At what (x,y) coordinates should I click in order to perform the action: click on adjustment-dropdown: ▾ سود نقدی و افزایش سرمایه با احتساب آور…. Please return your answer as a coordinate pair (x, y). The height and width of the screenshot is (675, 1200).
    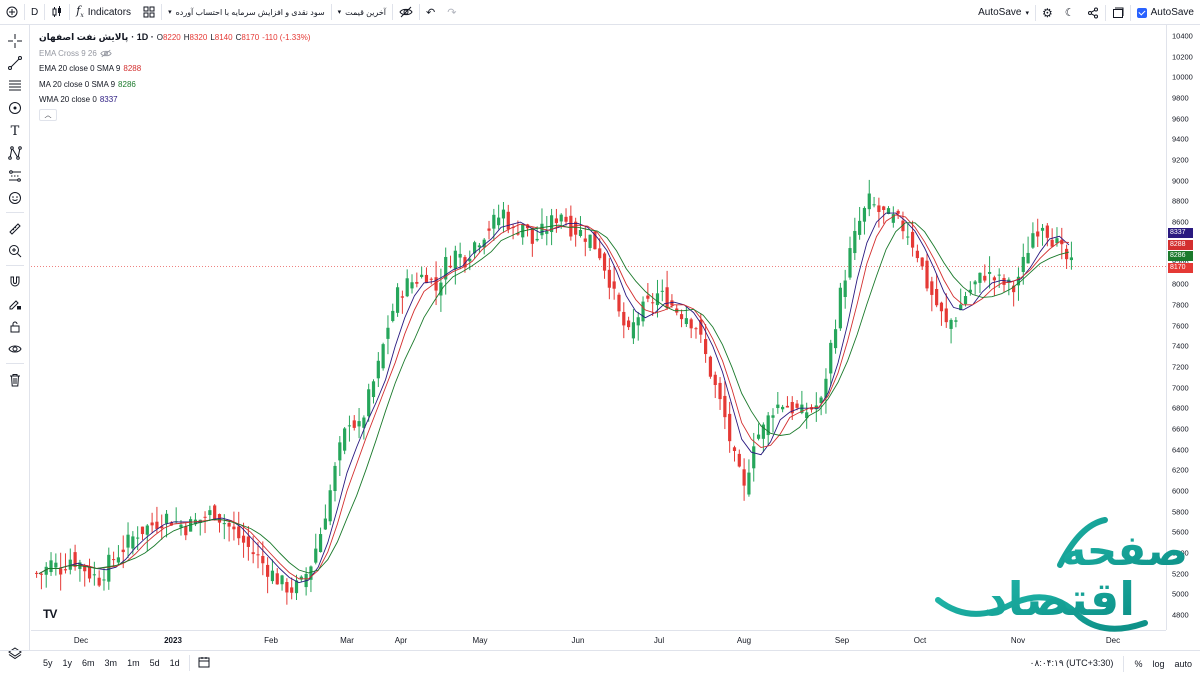
    Looking at the image, I should click on (246, 12).